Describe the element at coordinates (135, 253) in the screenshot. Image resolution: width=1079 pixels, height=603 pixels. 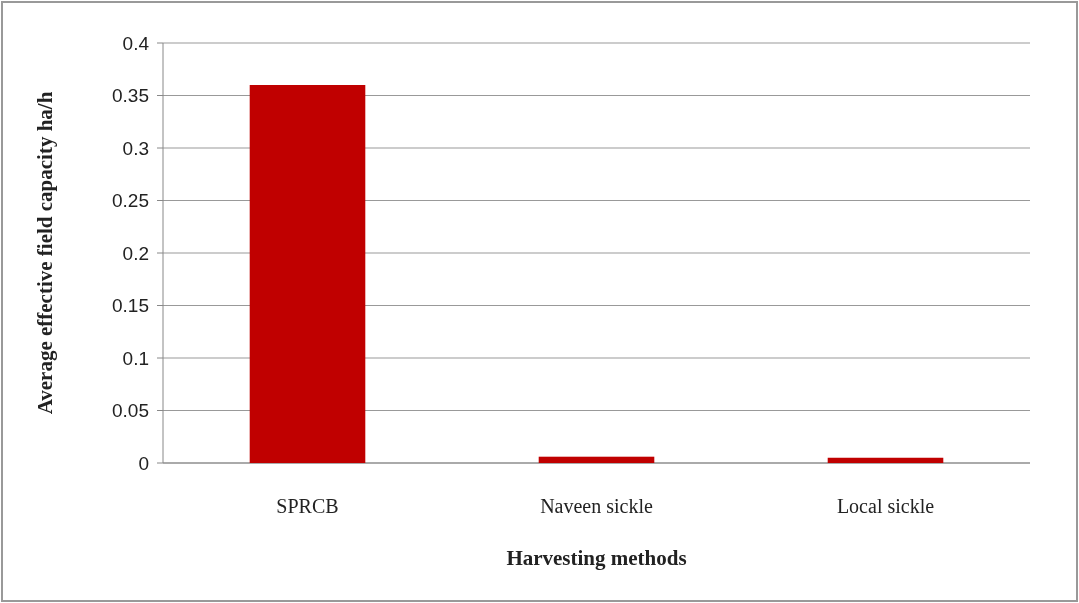
I see `y-tick-label: 0.2` at that location.